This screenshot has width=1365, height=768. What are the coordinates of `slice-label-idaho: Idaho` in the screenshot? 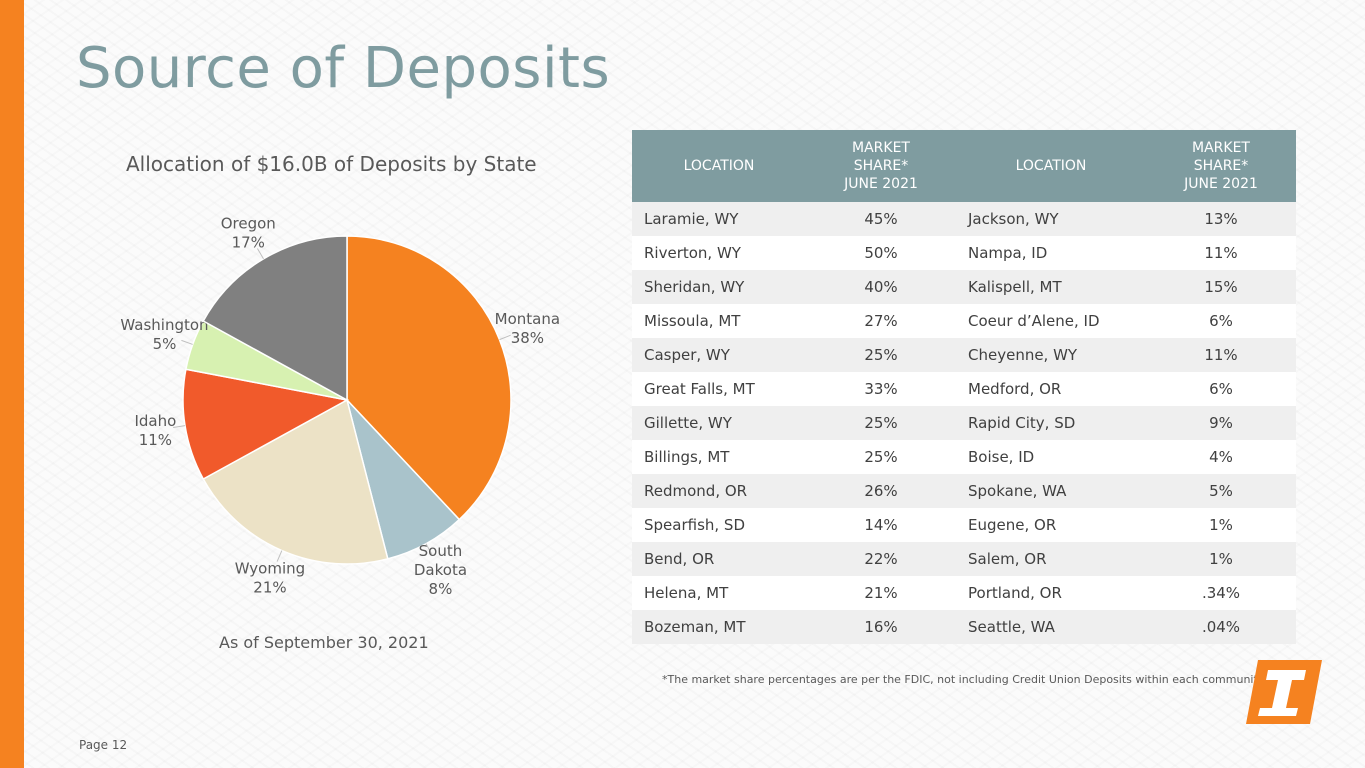 It's located at (155, 421).